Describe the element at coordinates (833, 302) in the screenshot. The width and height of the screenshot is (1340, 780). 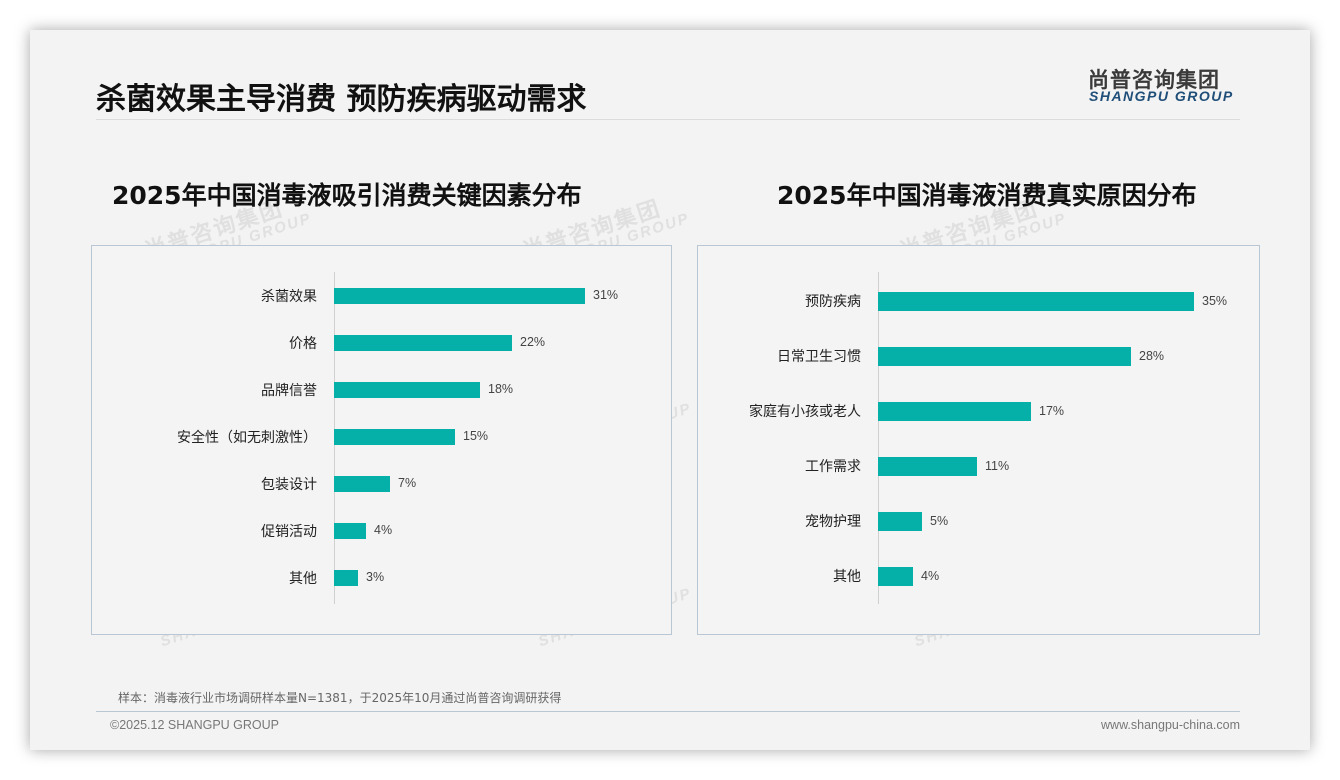
I see `bar-label: 预防疾病` at that location.